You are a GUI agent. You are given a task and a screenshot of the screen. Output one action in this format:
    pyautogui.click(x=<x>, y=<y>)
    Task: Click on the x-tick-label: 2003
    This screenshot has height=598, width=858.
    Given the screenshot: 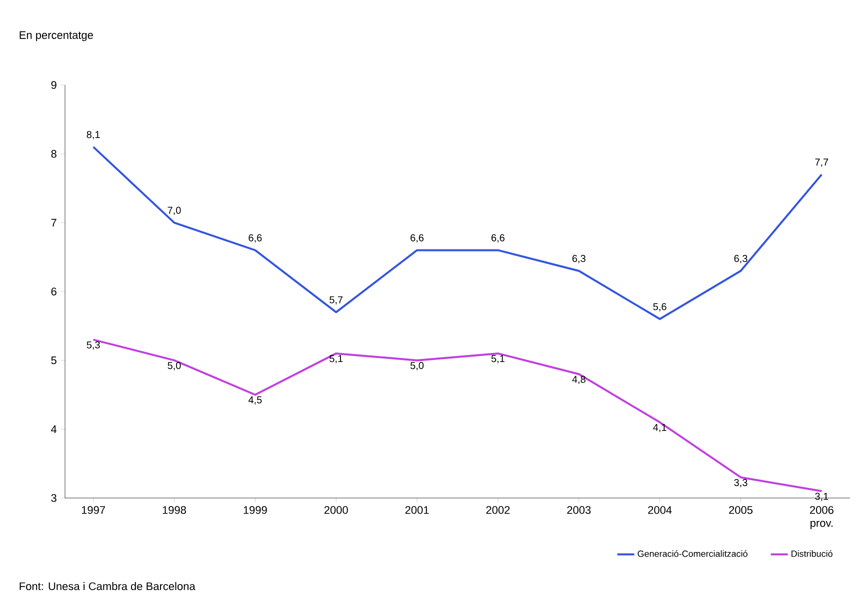 What is the action you would take?
    pyautogui.click(x=579, y=510)
    